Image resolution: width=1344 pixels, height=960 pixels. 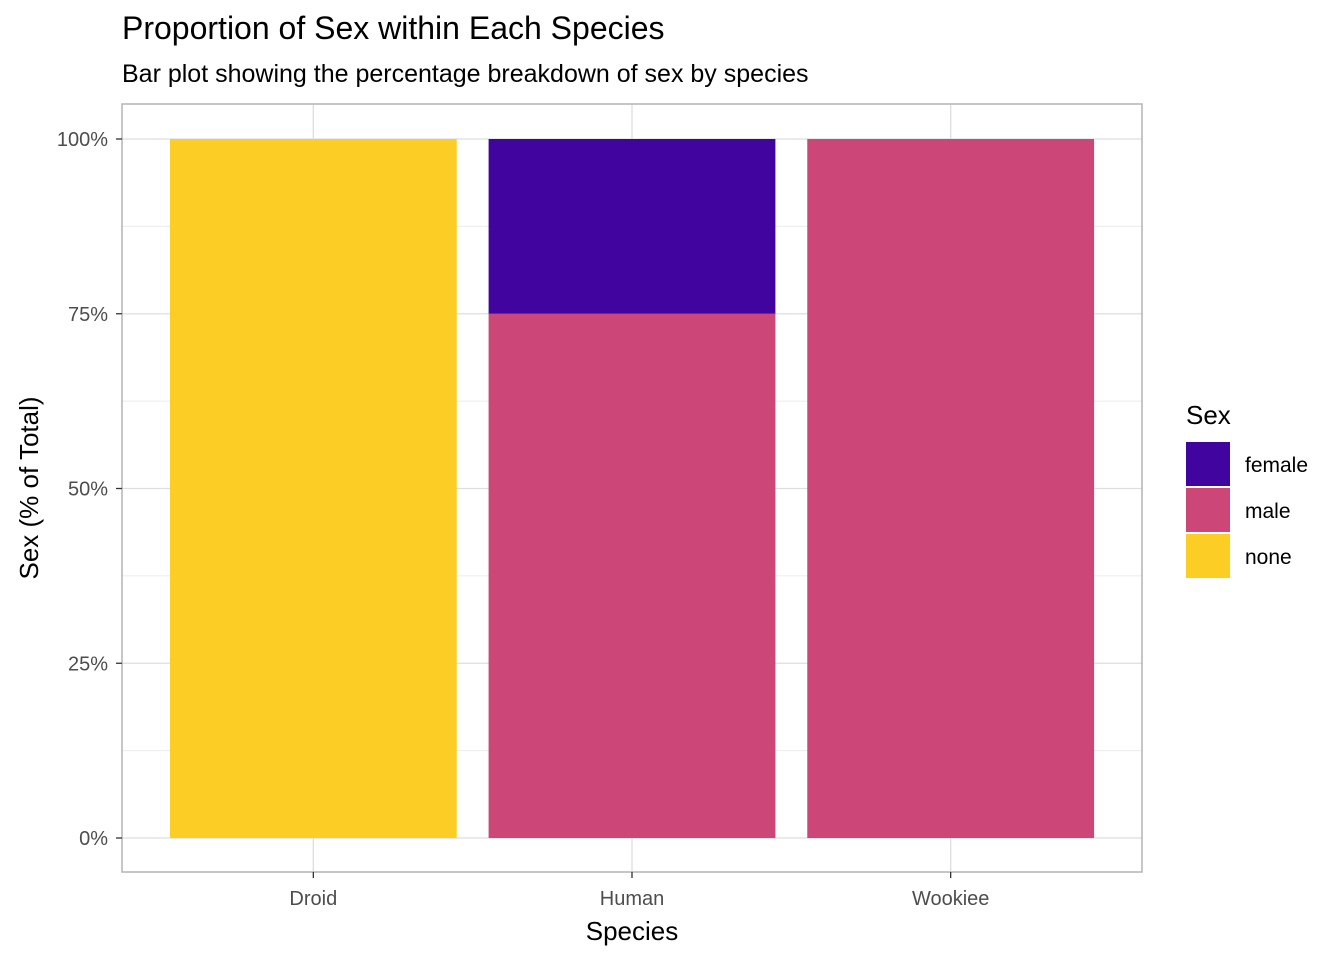 What do you see at coordinates (632, 931) in the screenshot?
I see `x-axis-title: Species` at bounding box center [632, 931].